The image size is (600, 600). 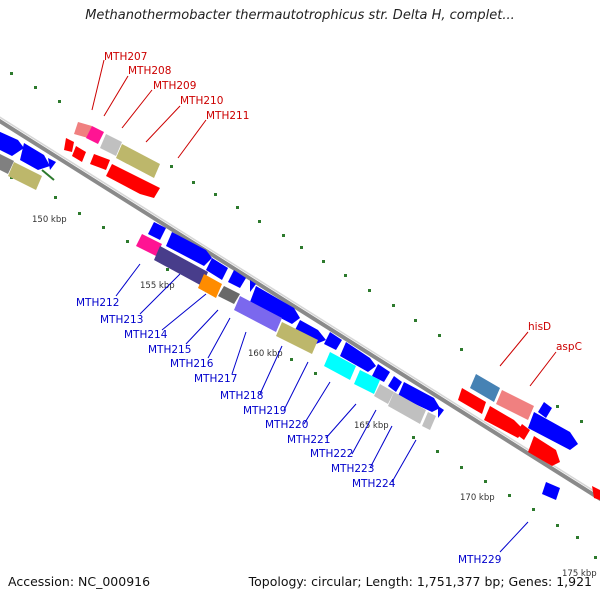 What do you see at coordinates (49, 220) in the screenshot?
I see `tick-label: 150 kbp` at bounding box center [49, 220].